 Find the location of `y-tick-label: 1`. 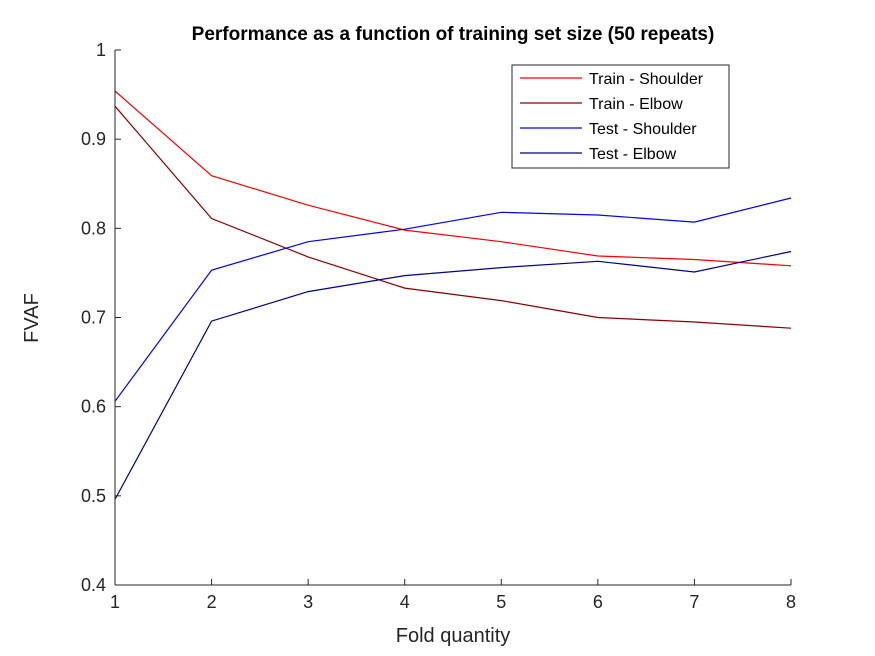

y-tick-label: 1 is located at coordinates (101, 50).